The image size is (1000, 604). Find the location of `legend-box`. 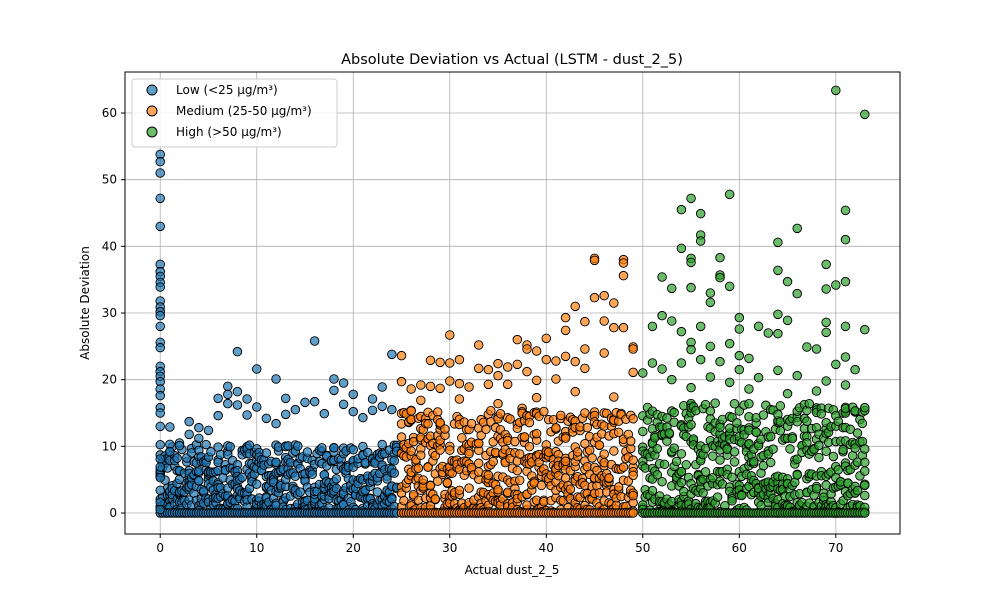

legend-box is located at coordinates (234, 113).